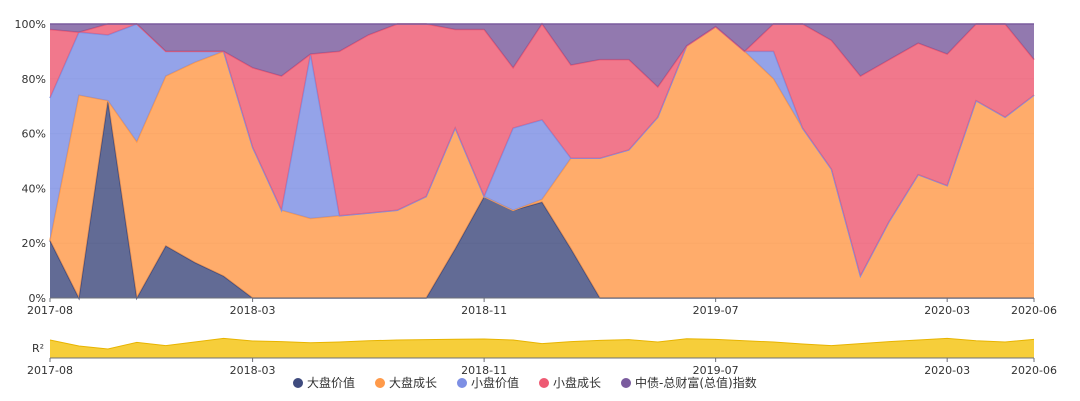 Image resolution: width=1080 pixels, height=401 pixels. Describe the element at coordinates (947, 370) in the screenshot. I see `r2-x-tick-label: 2020-03` at that location.